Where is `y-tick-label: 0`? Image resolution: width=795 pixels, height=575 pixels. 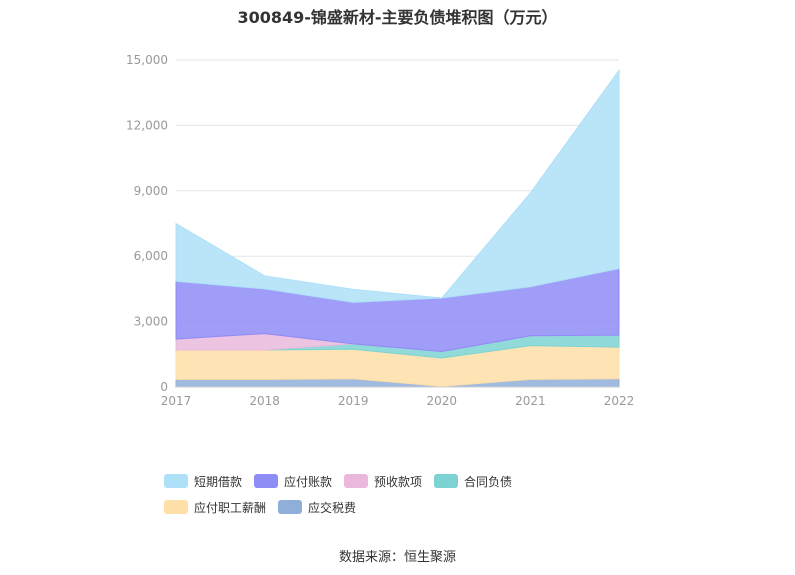
y-tick-label: 0 is located at coordinates (164, 387).